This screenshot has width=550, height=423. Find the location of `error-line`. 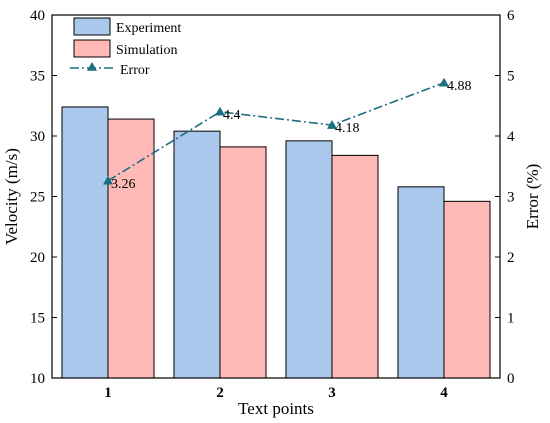

error-line is located at coordinates (276, 132).